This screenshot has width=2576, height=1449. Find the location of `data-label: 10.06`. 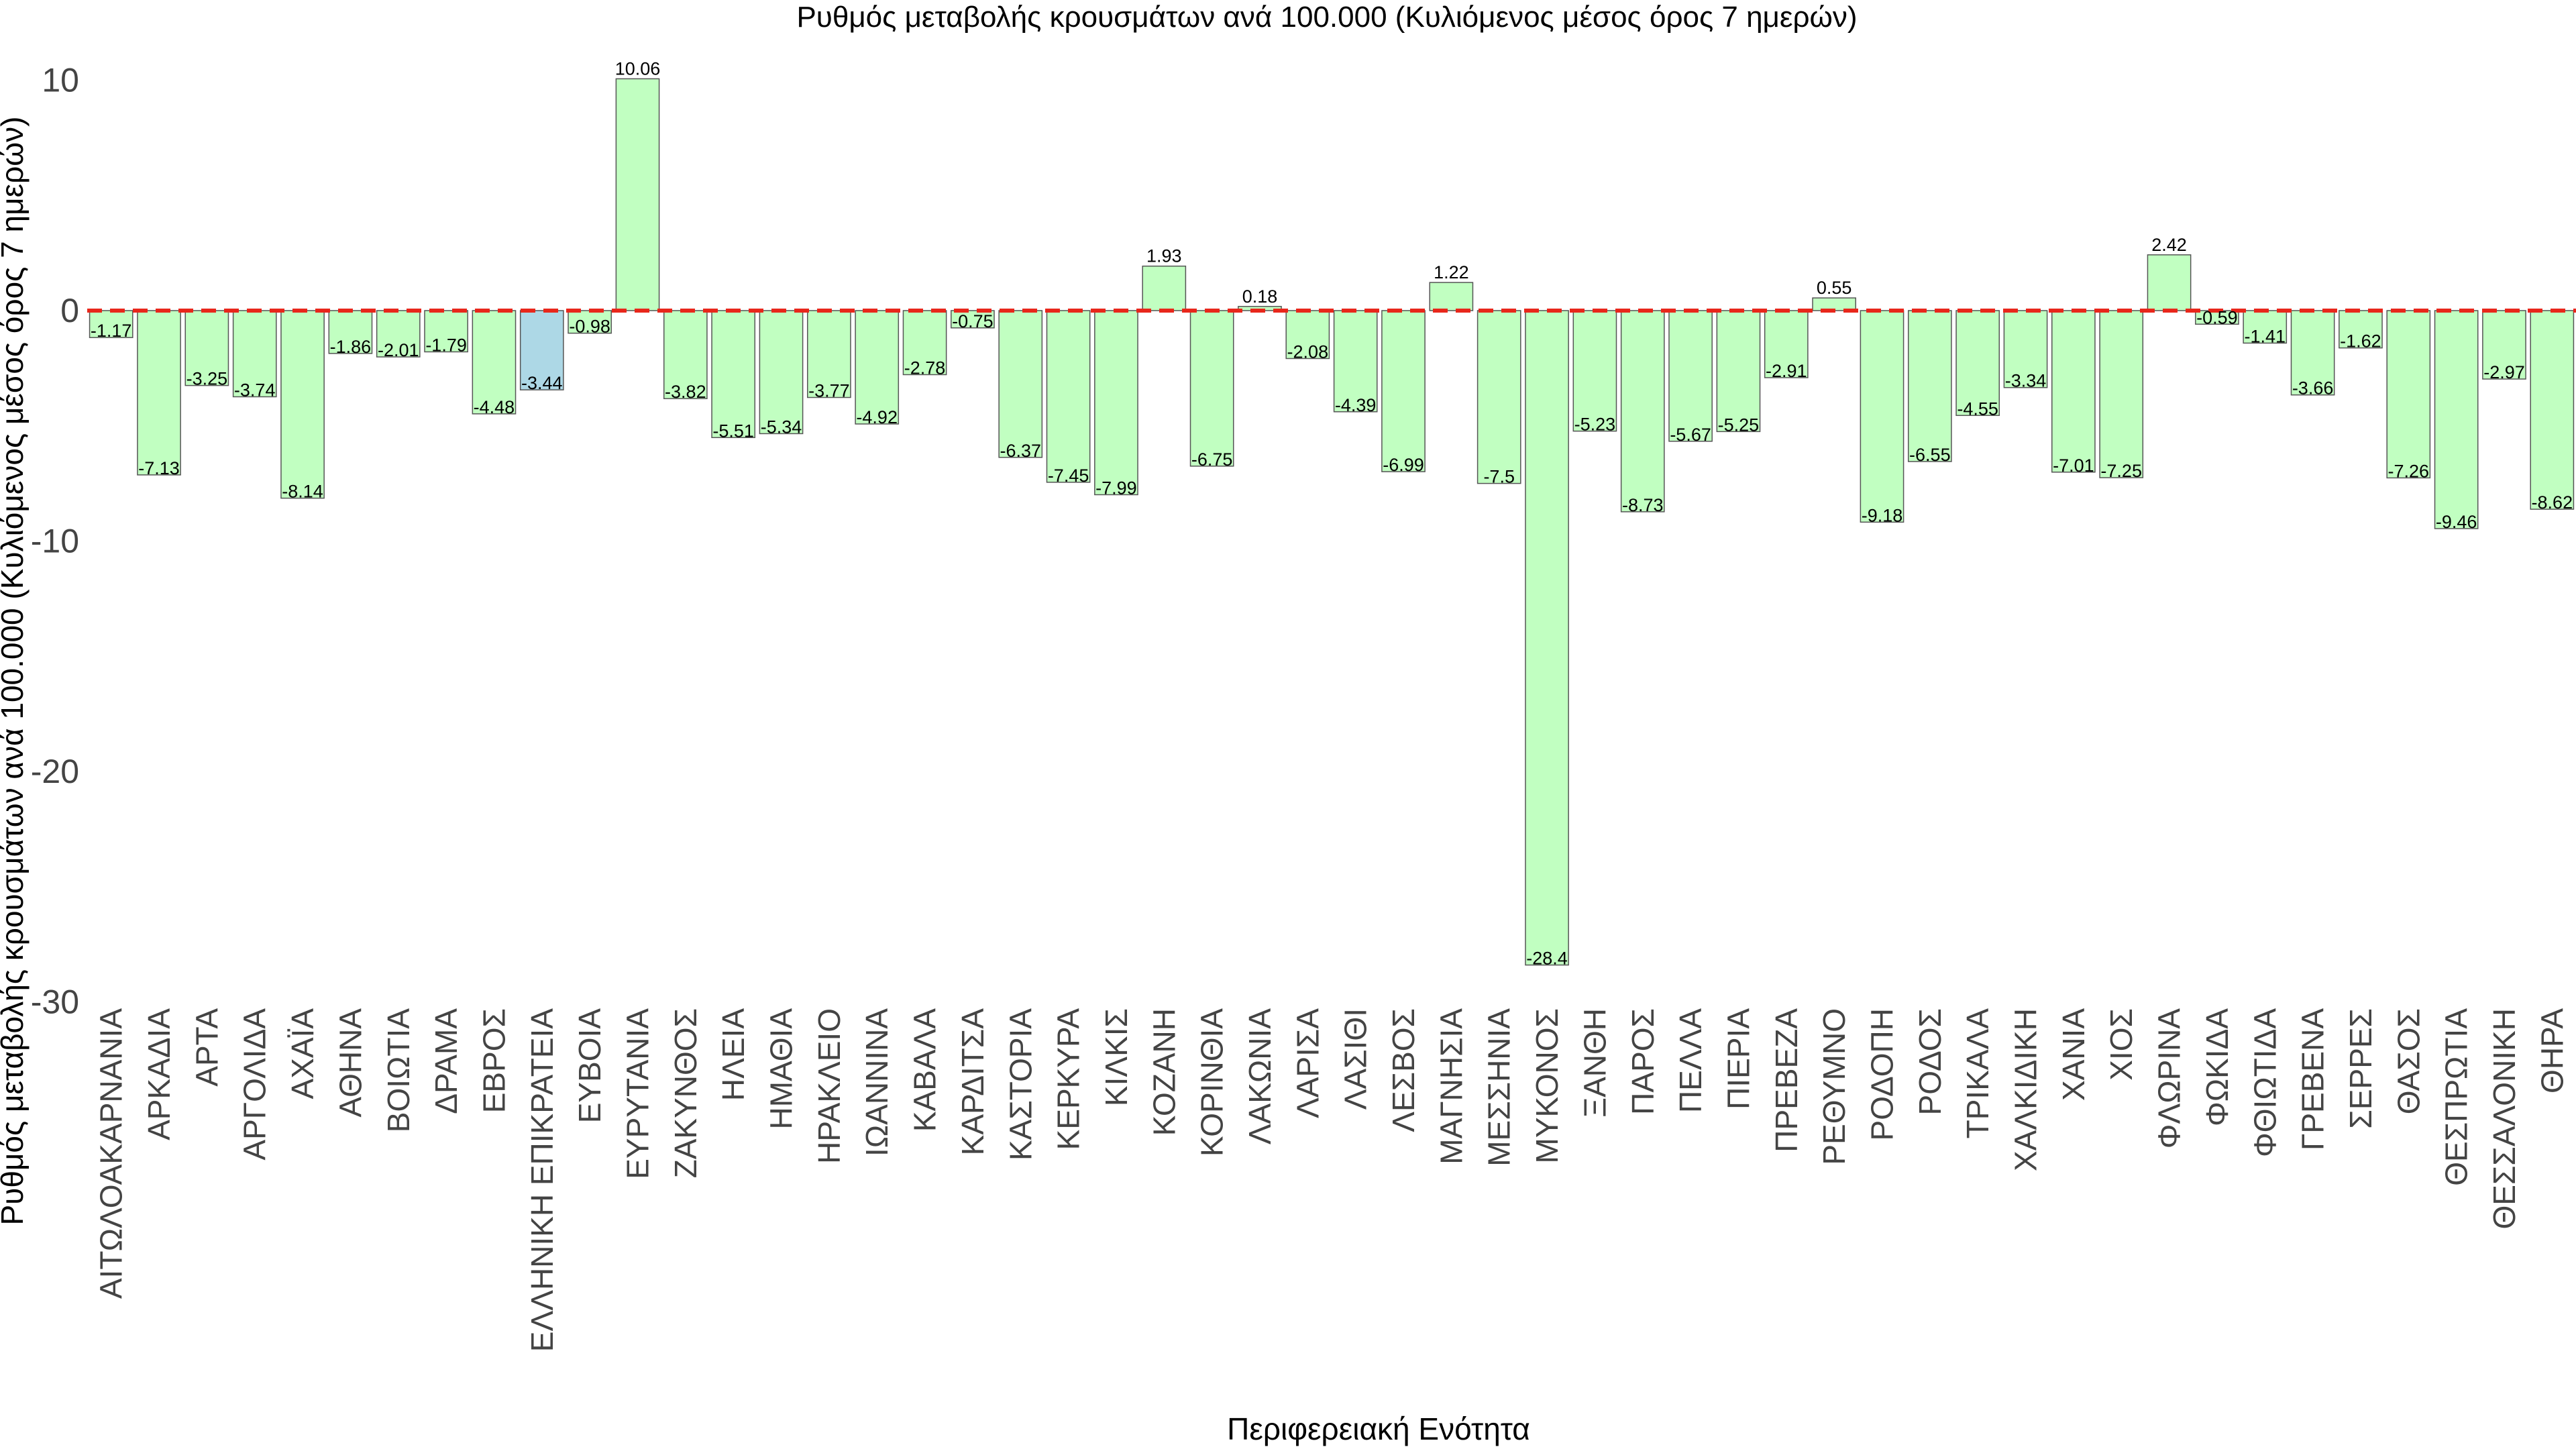

data-label: 10.06 is located at coordinates (638, 68).